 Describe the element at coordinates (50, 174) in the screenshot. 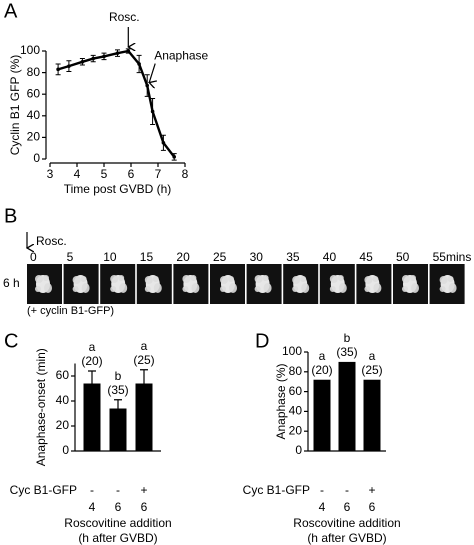

I see `x-tick-label: 3` at that location.